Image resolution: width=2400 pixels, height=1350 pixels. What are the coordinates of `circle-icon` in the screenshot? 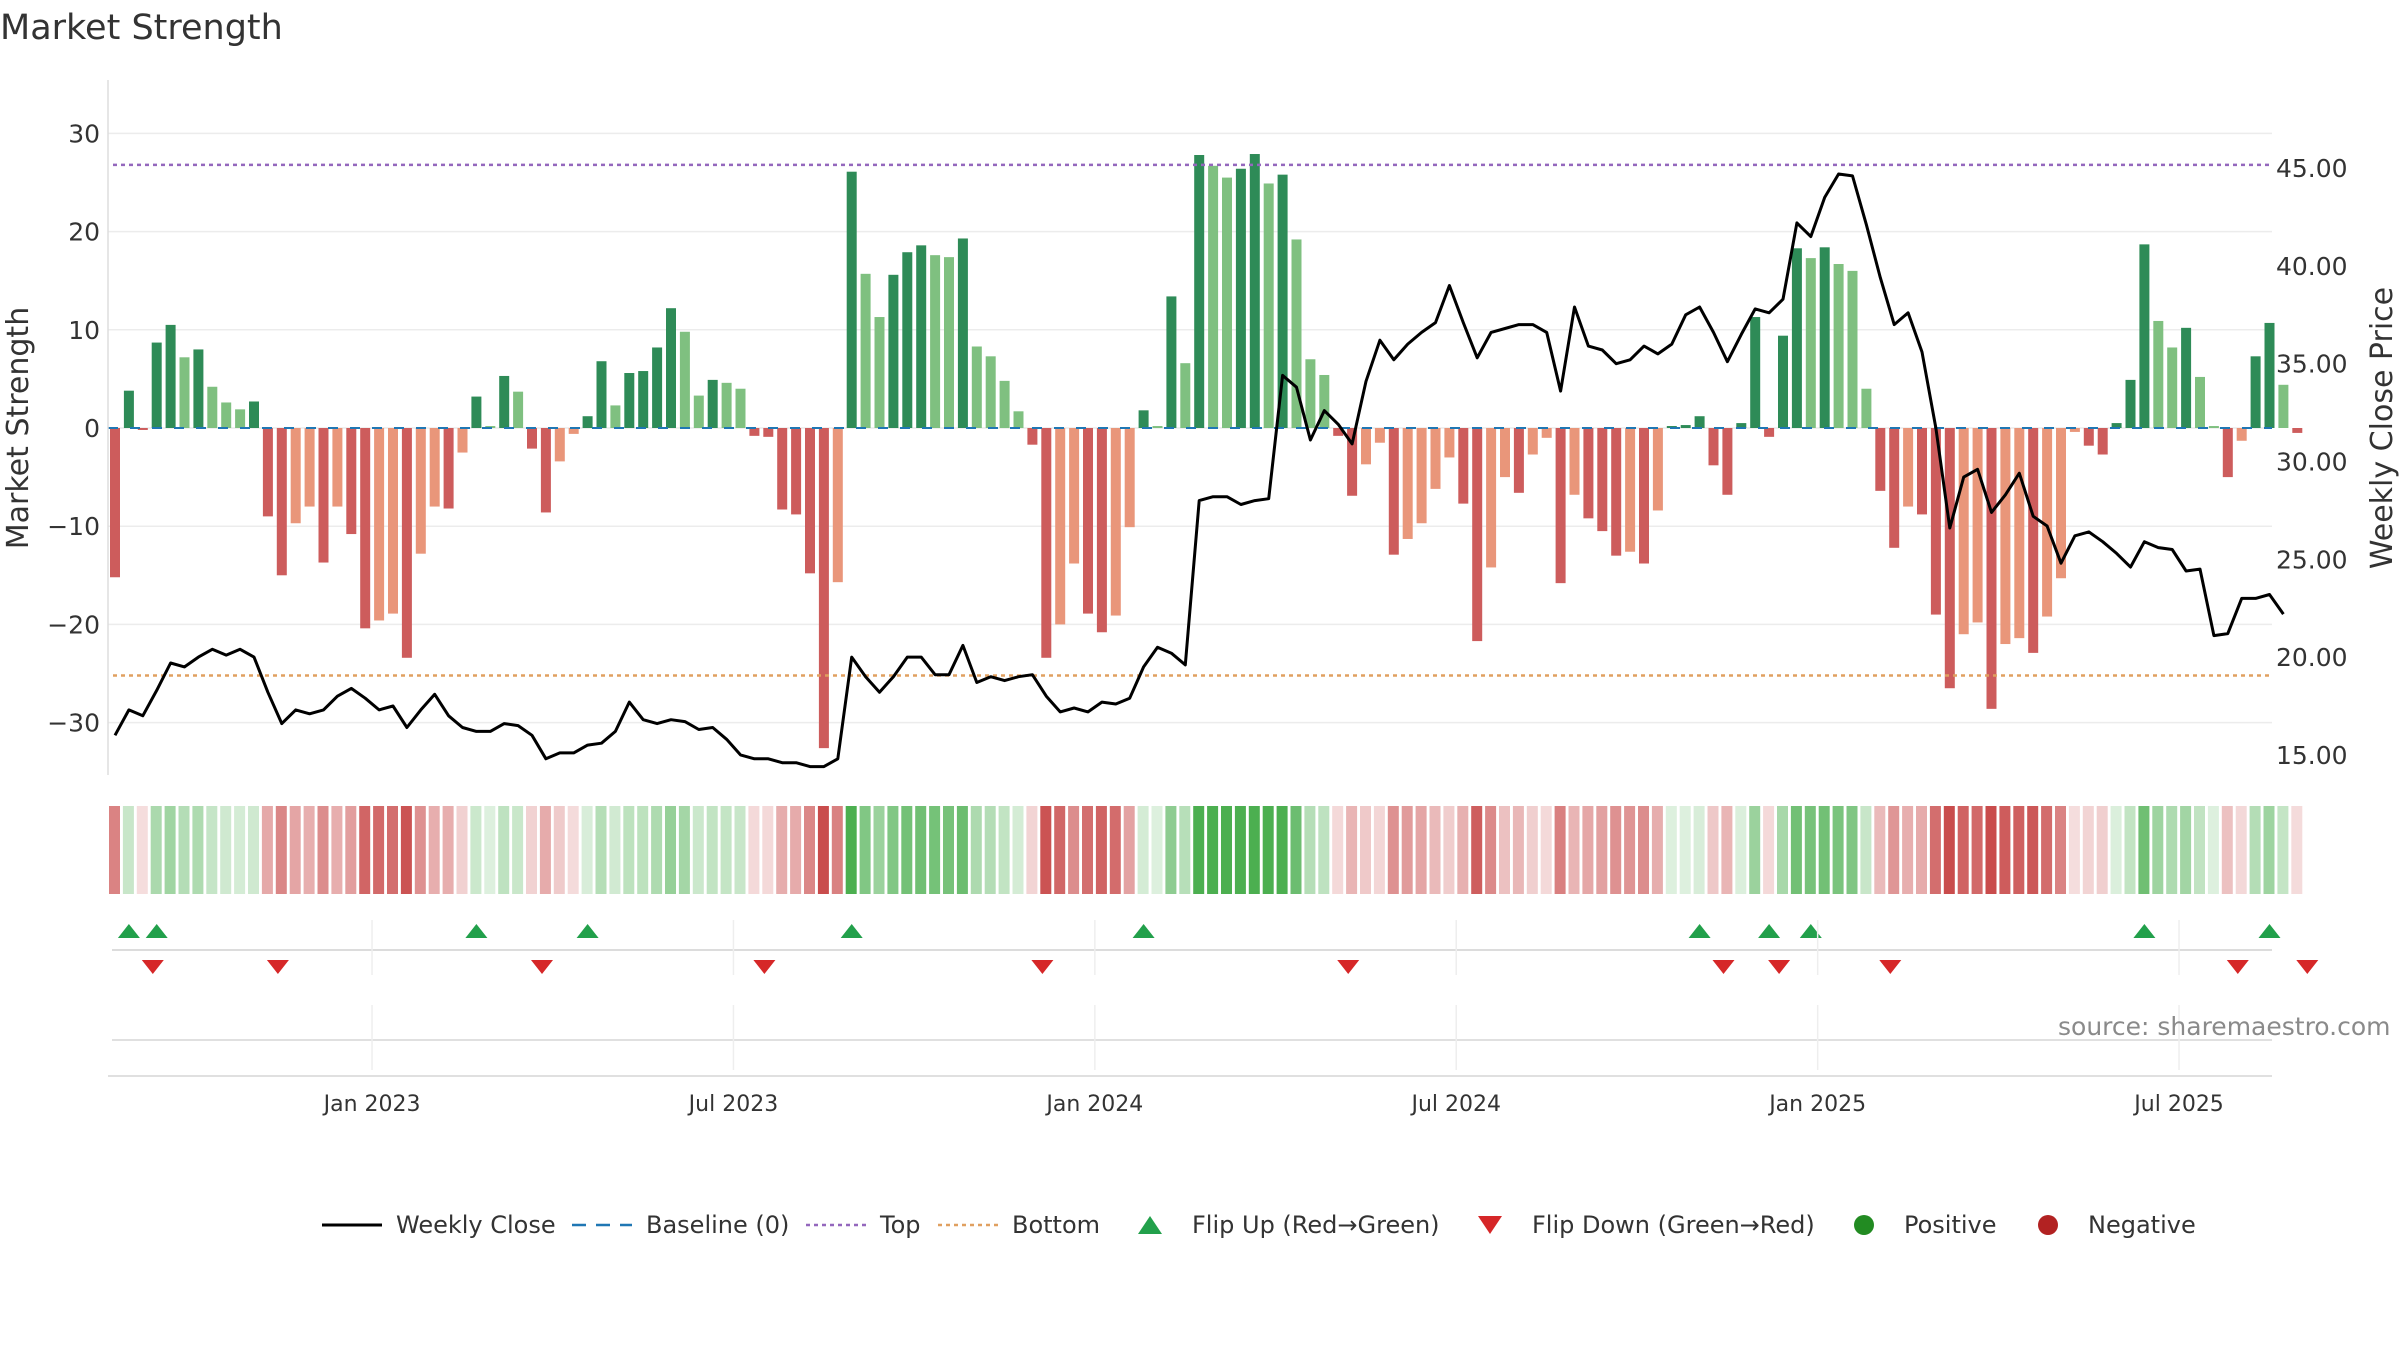 It's located at (1864, 1225).